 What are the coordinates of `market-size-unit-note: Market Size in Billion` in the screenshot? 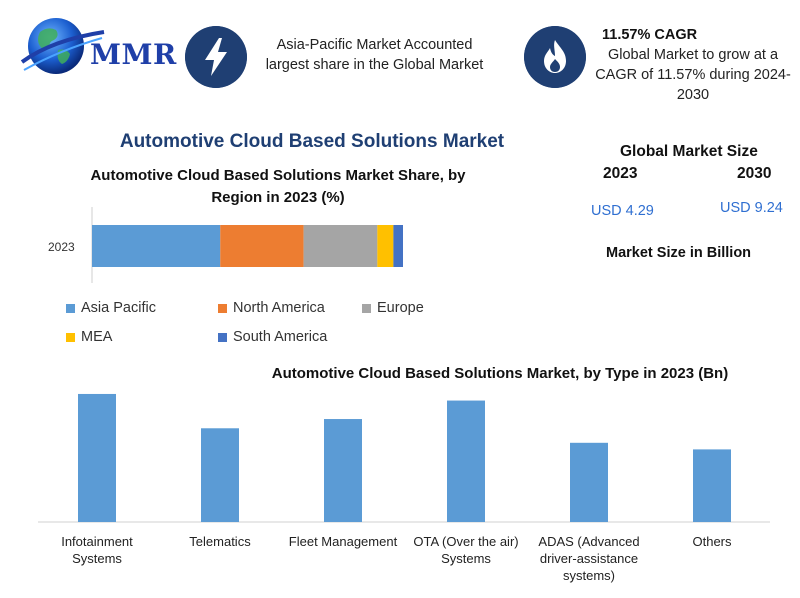 It's located at (679, 253).